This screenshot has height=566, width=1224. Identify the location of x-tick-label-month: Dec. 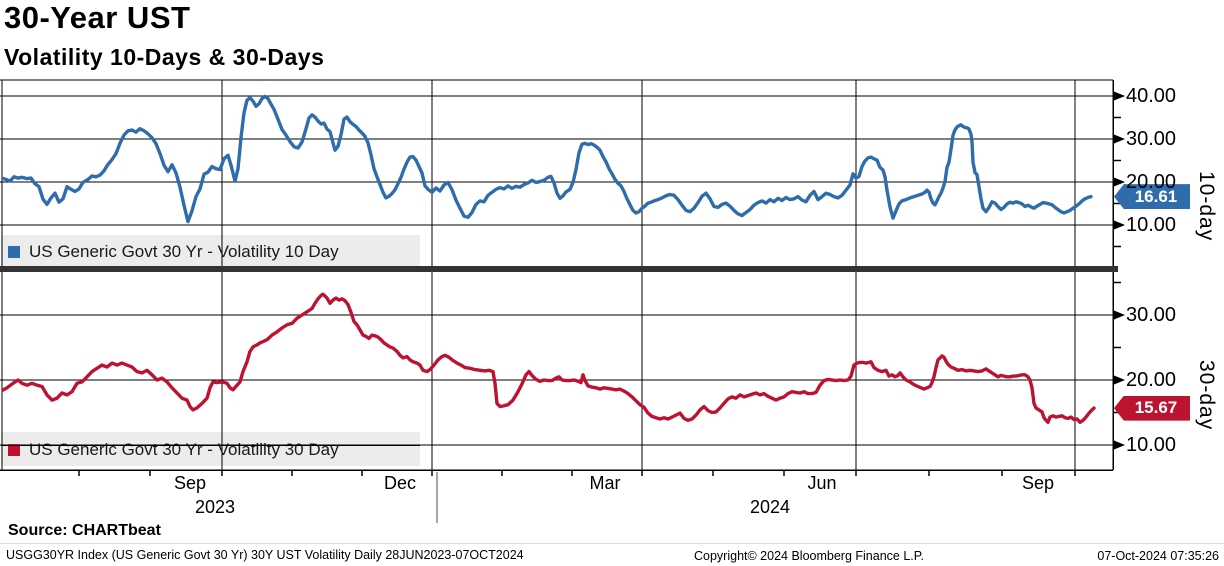
(400, 483).